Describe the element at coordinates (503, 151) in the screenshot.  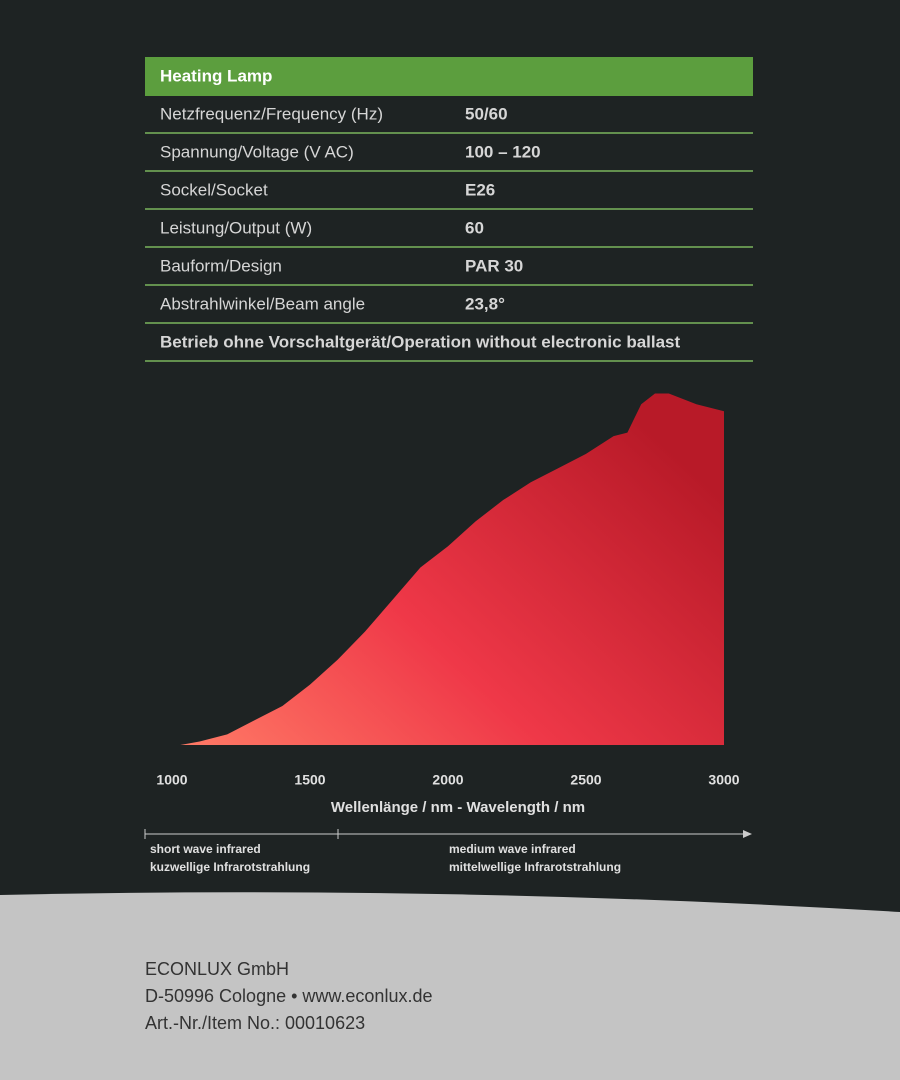
I see `row-value: 100 – 120` at that location.